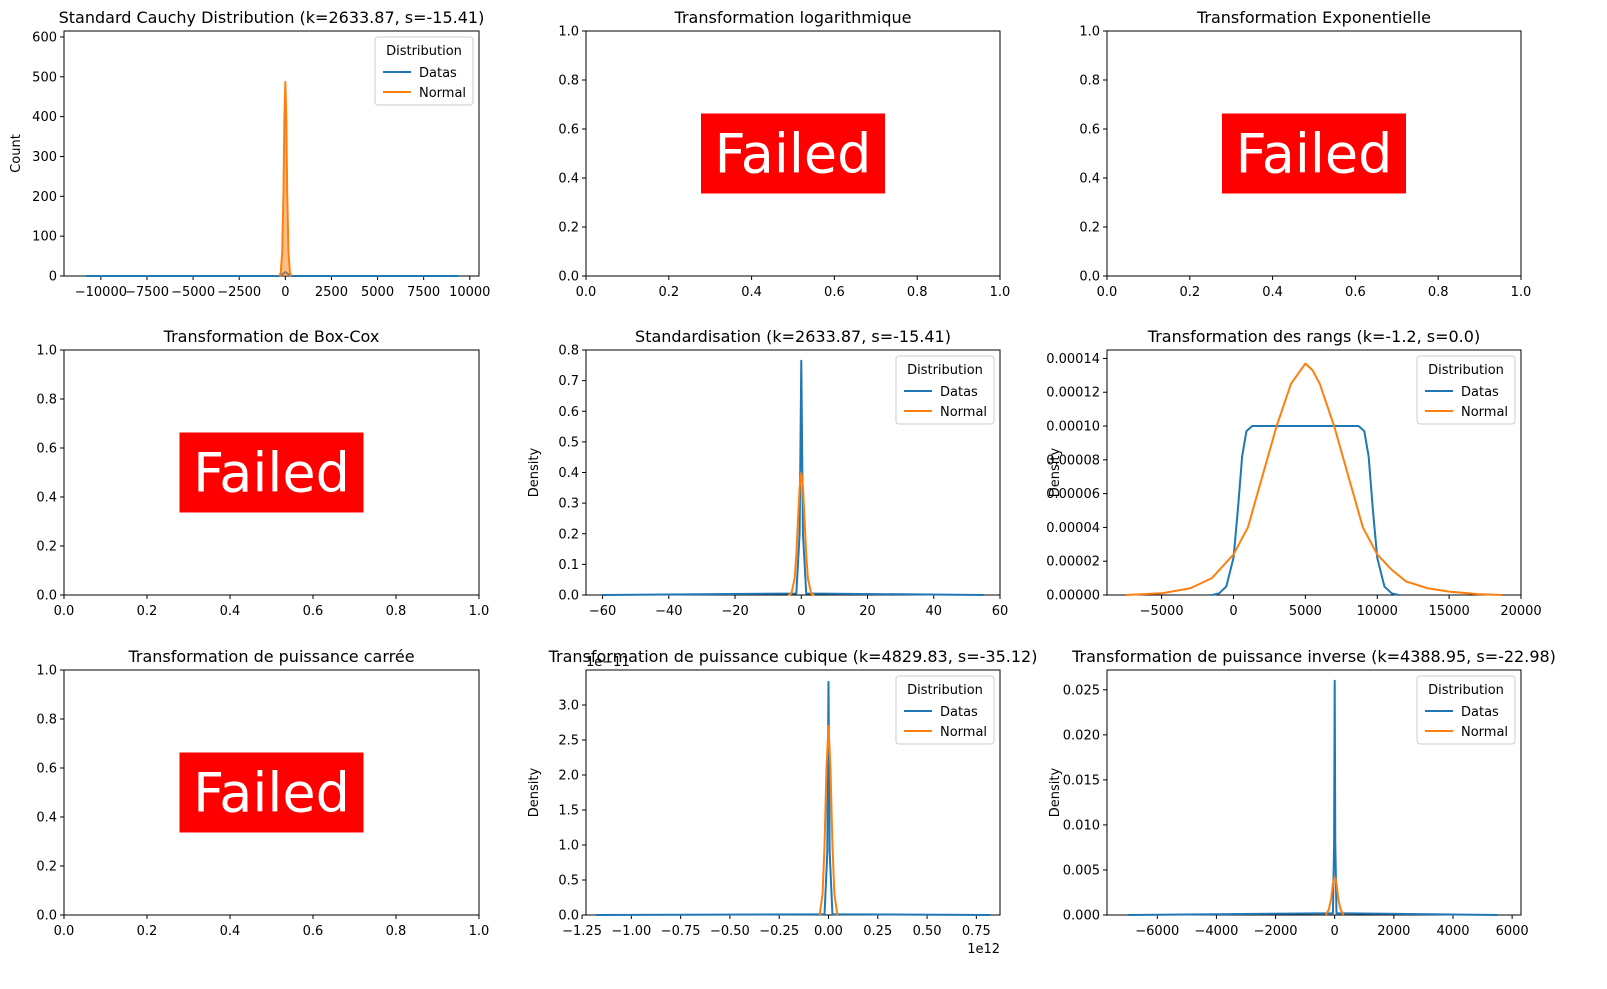 The width and height of the screenshot is (1607, 989). I want to click on y-tick-label: 0.00006, so click(1073, 494).